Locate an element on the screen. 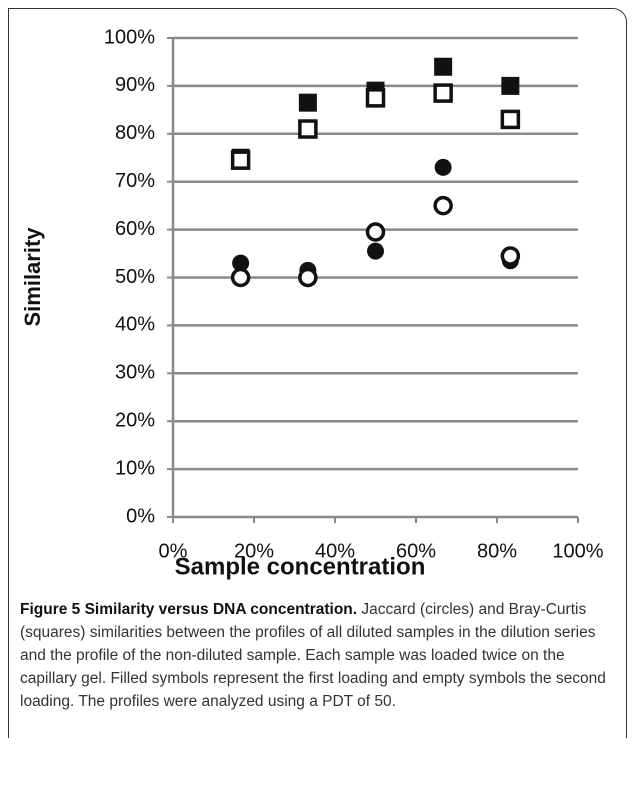 This screenshot has height=786, width=636. y-tick-label: 90% is located at coordinates (135, 85).